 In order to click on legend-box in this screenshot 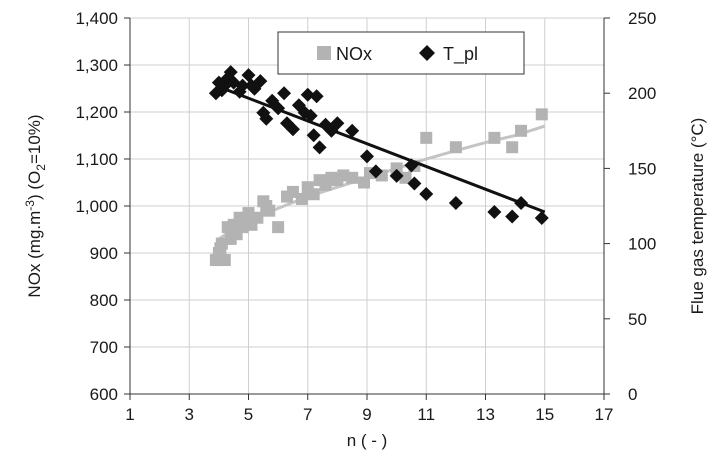, I will do `click(401, 53)`.